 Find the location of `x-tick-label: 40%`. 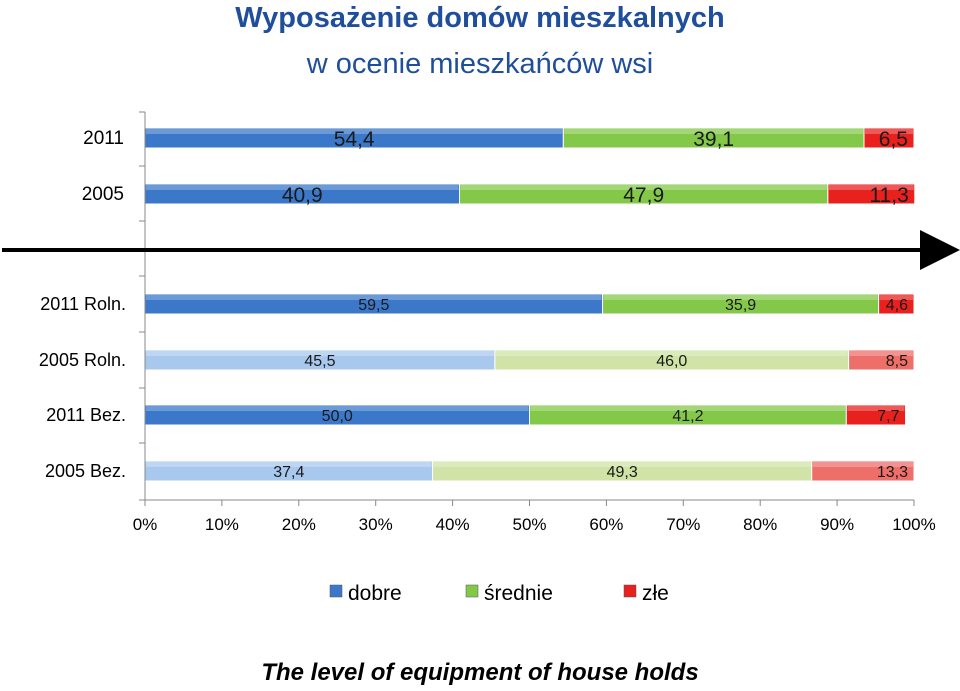

x-tick-label: 40% is located at coordinates (453, 524).